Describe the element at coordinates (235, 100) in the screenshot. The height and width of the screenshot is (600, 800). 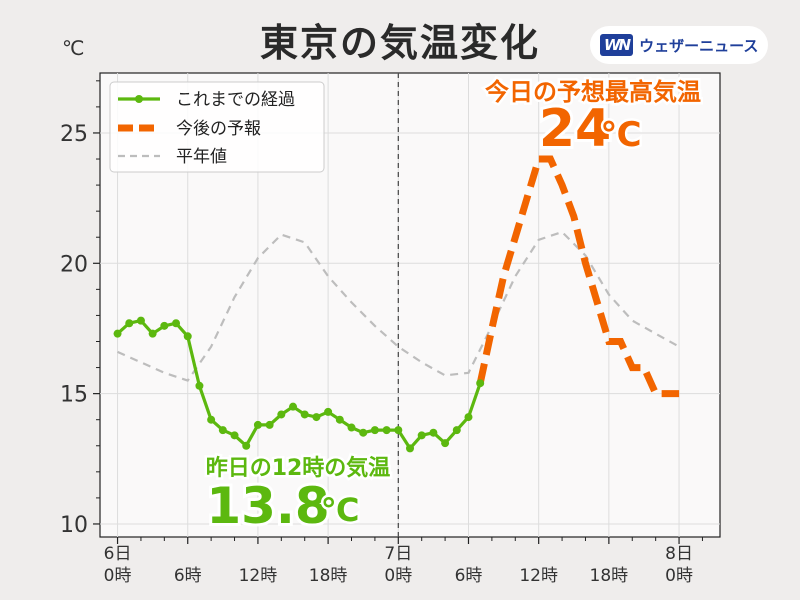
I see `legend-label-observed: これまでの経過` at that location.